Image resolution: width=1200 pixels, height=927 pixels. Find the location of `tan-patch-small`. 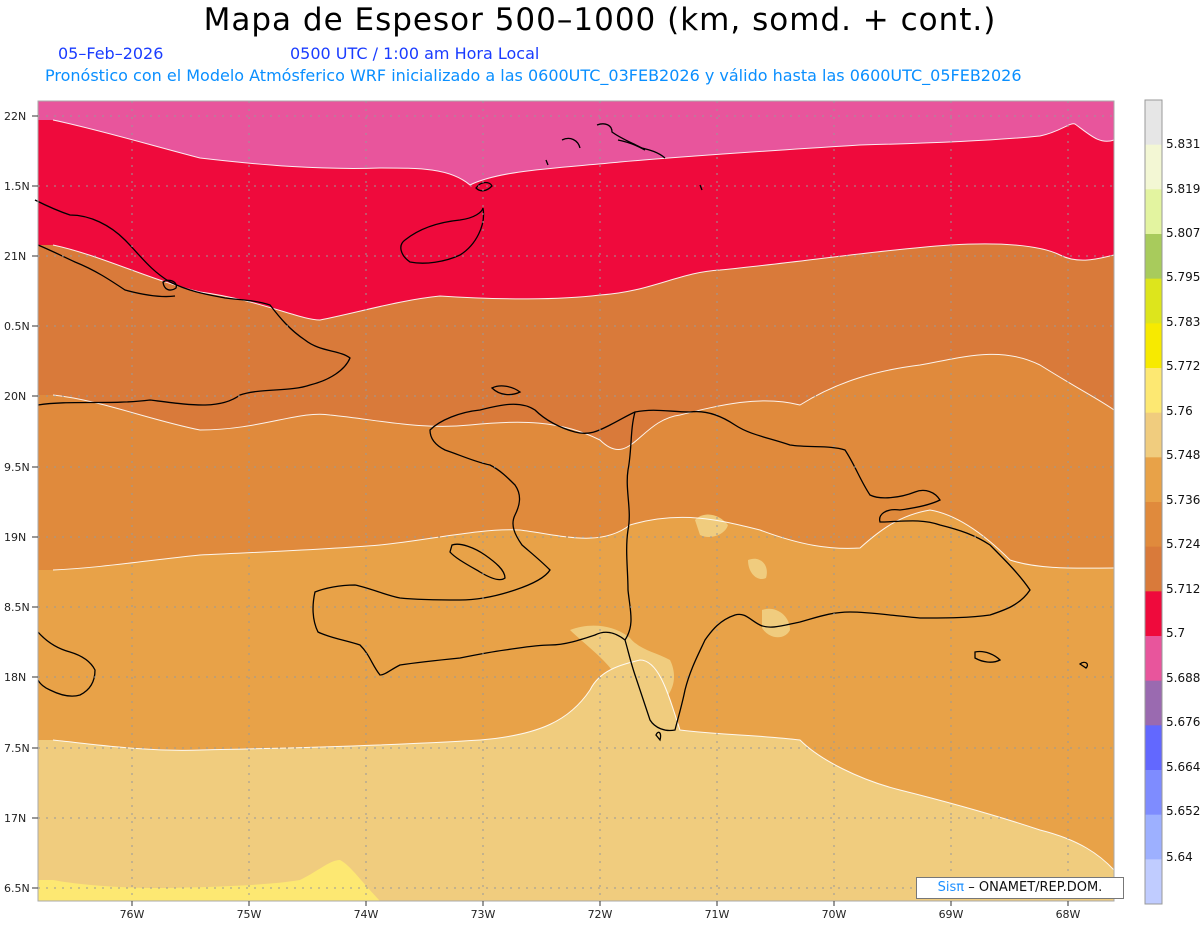

tan-patch-small is located at coordinates (757, 569).